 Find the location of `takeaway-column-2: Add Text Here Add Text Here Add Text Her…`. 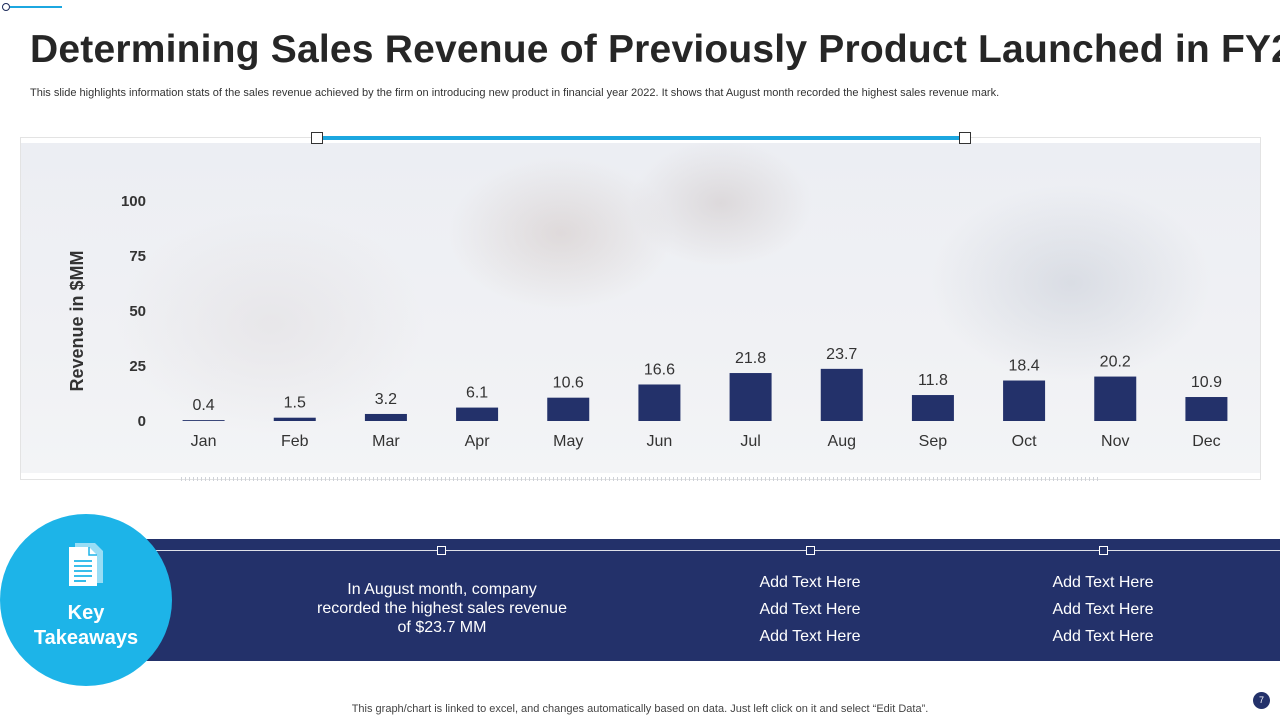

takeaway-column-2: Add Text Here Add Text Here Add Text Her… is located at coordinates (1103, 609).